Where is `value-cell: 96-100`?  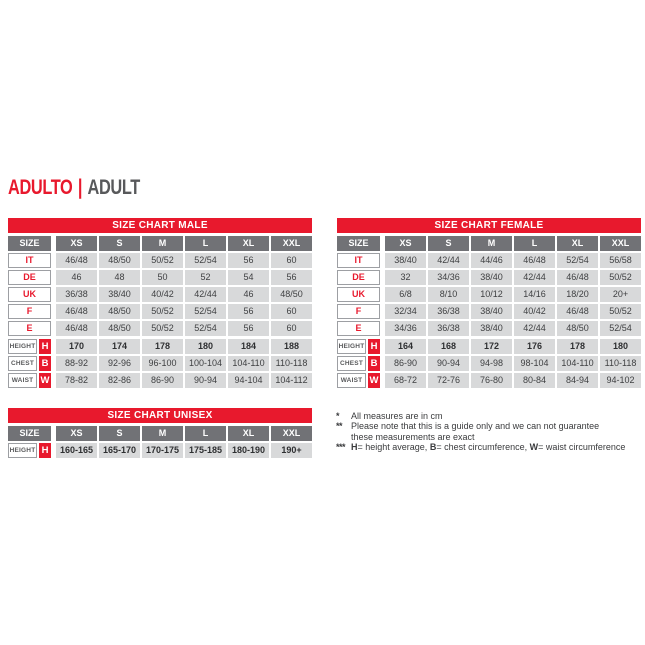 value-cell: 96-100 is located at coordinates (162, 363).